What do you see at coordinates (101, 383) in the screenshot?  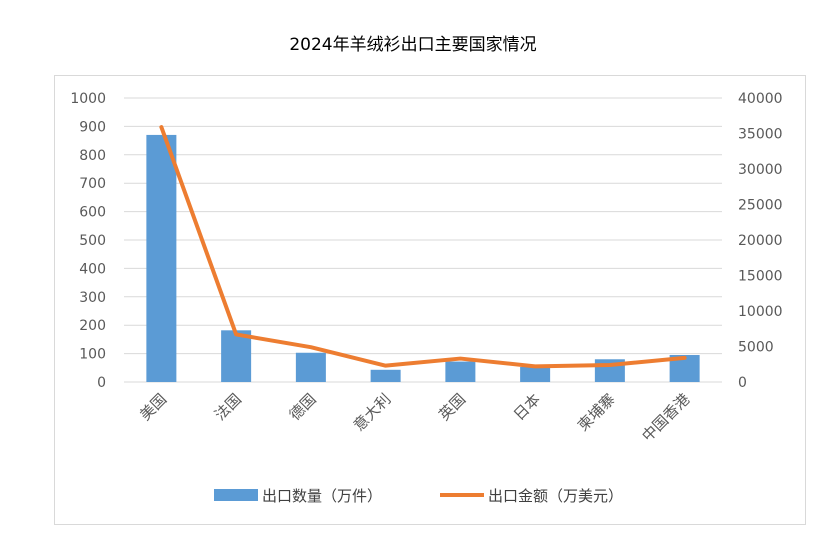 I see `y-left-tick-label: 0` at bounding box center [101, 383].